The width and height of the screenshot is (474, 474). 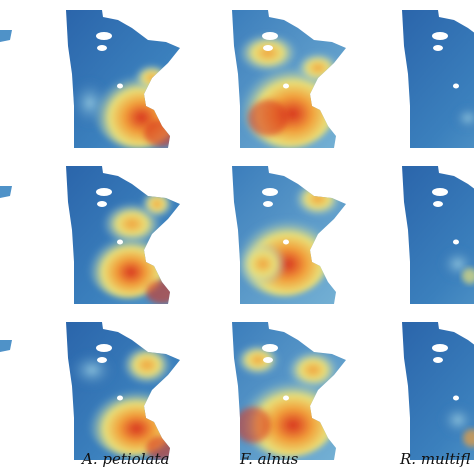 I want to click on species-label-r-multiflora: R. multifl, so click(x=435, y=459).